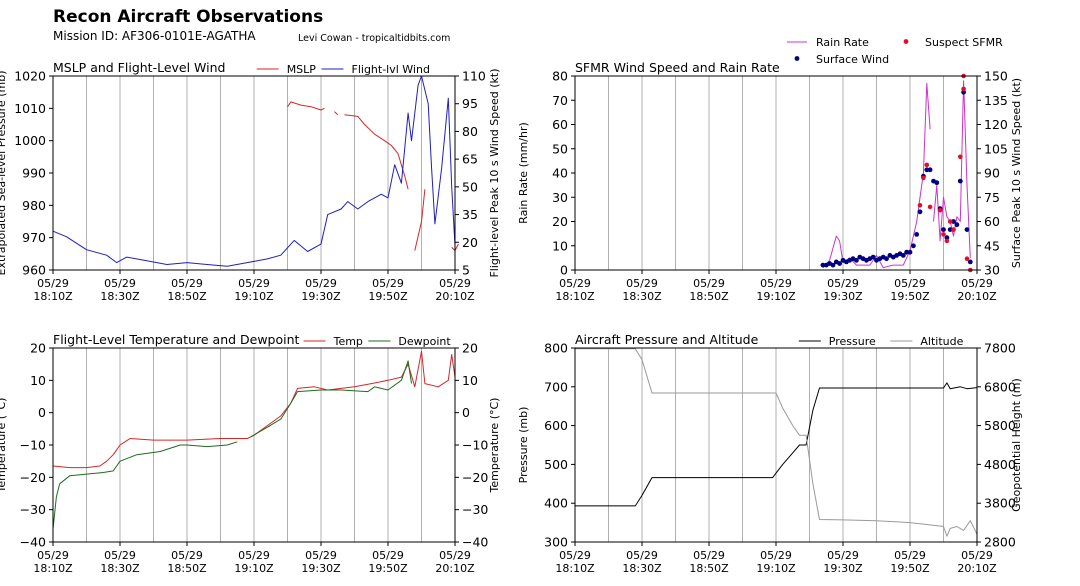 This screenshot has width=1080, height=586. Describe the element at coordinates (38, 348) in the screenshot. I see `temp-dewpoint-ytick-label: 20` at that location.